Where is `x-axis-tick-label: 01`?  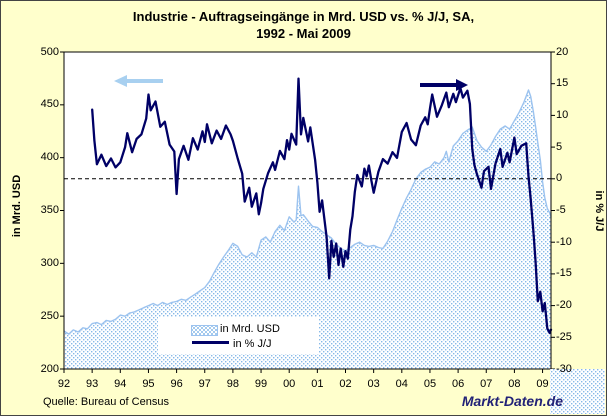 x-axis-tick-label: 01 is located at coordinates (317, 384).